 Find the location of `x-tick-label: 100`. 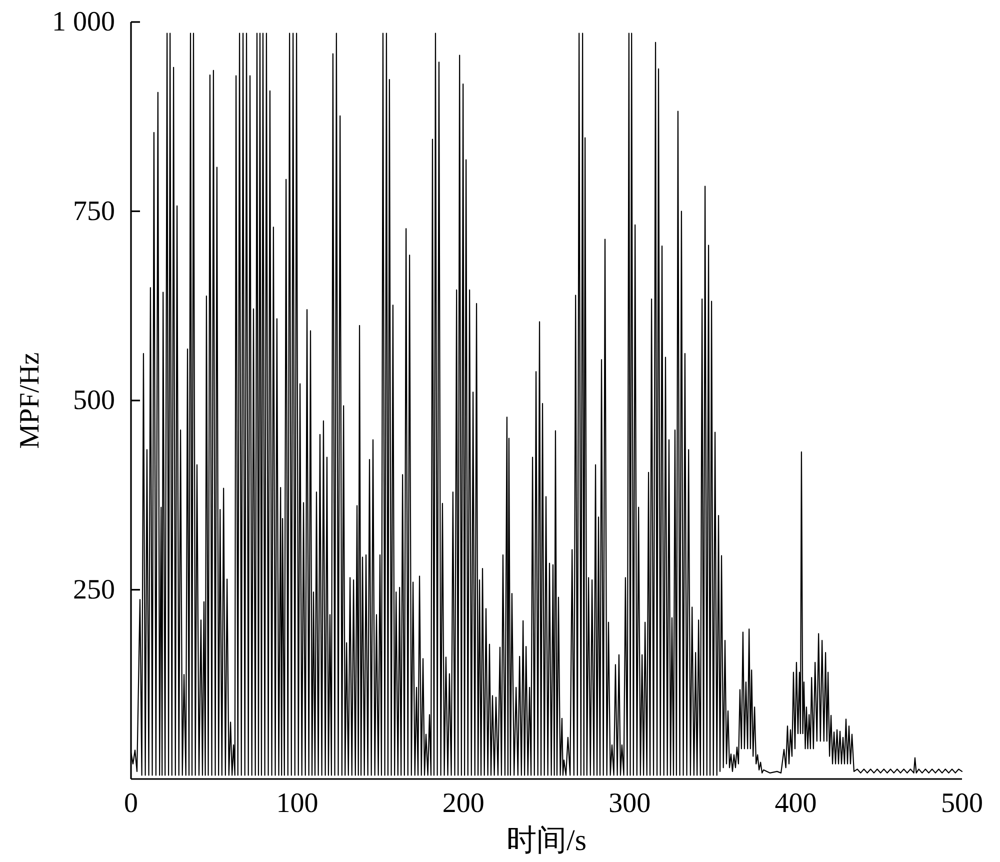

x-tick-label: 100 is located at coordinates (297, 803).